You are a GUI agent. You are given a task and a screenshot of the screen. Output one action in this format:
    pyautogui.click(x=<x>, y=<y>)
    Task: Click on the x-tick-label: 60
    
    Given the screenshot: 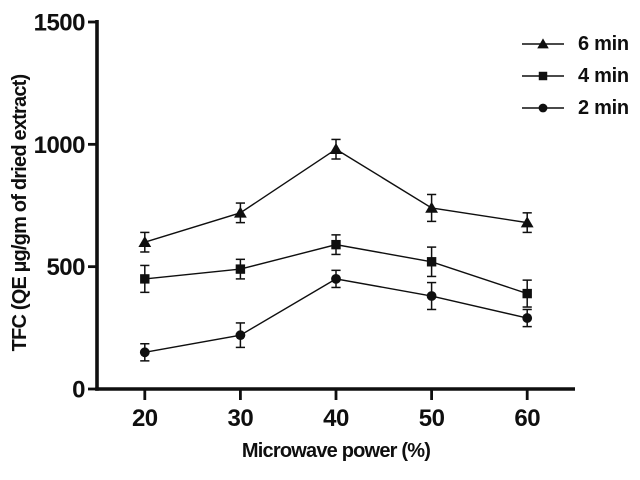 What is the action you would take?
    pyautogui.click(x=527, y=418)
    